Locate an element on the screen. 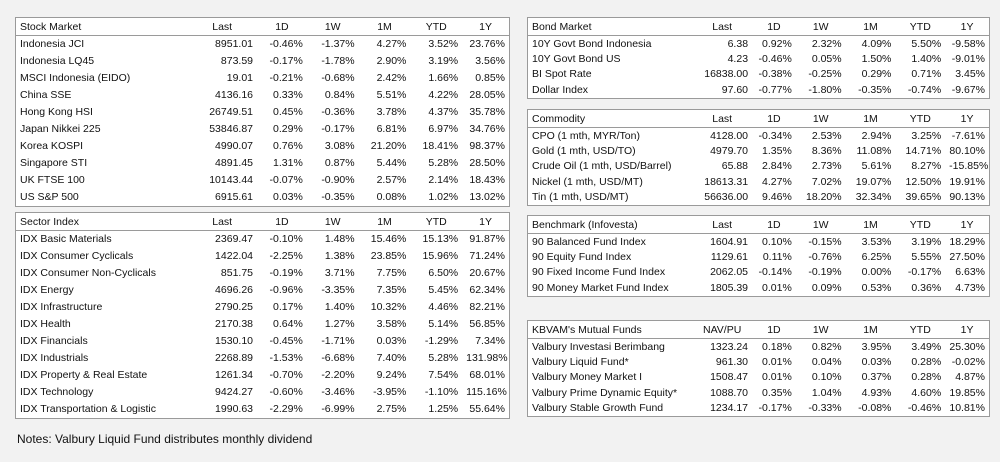 The height and width of the screenshot is (462, 1000). cell-value: 1.66% is located at coordinates (443, 78).